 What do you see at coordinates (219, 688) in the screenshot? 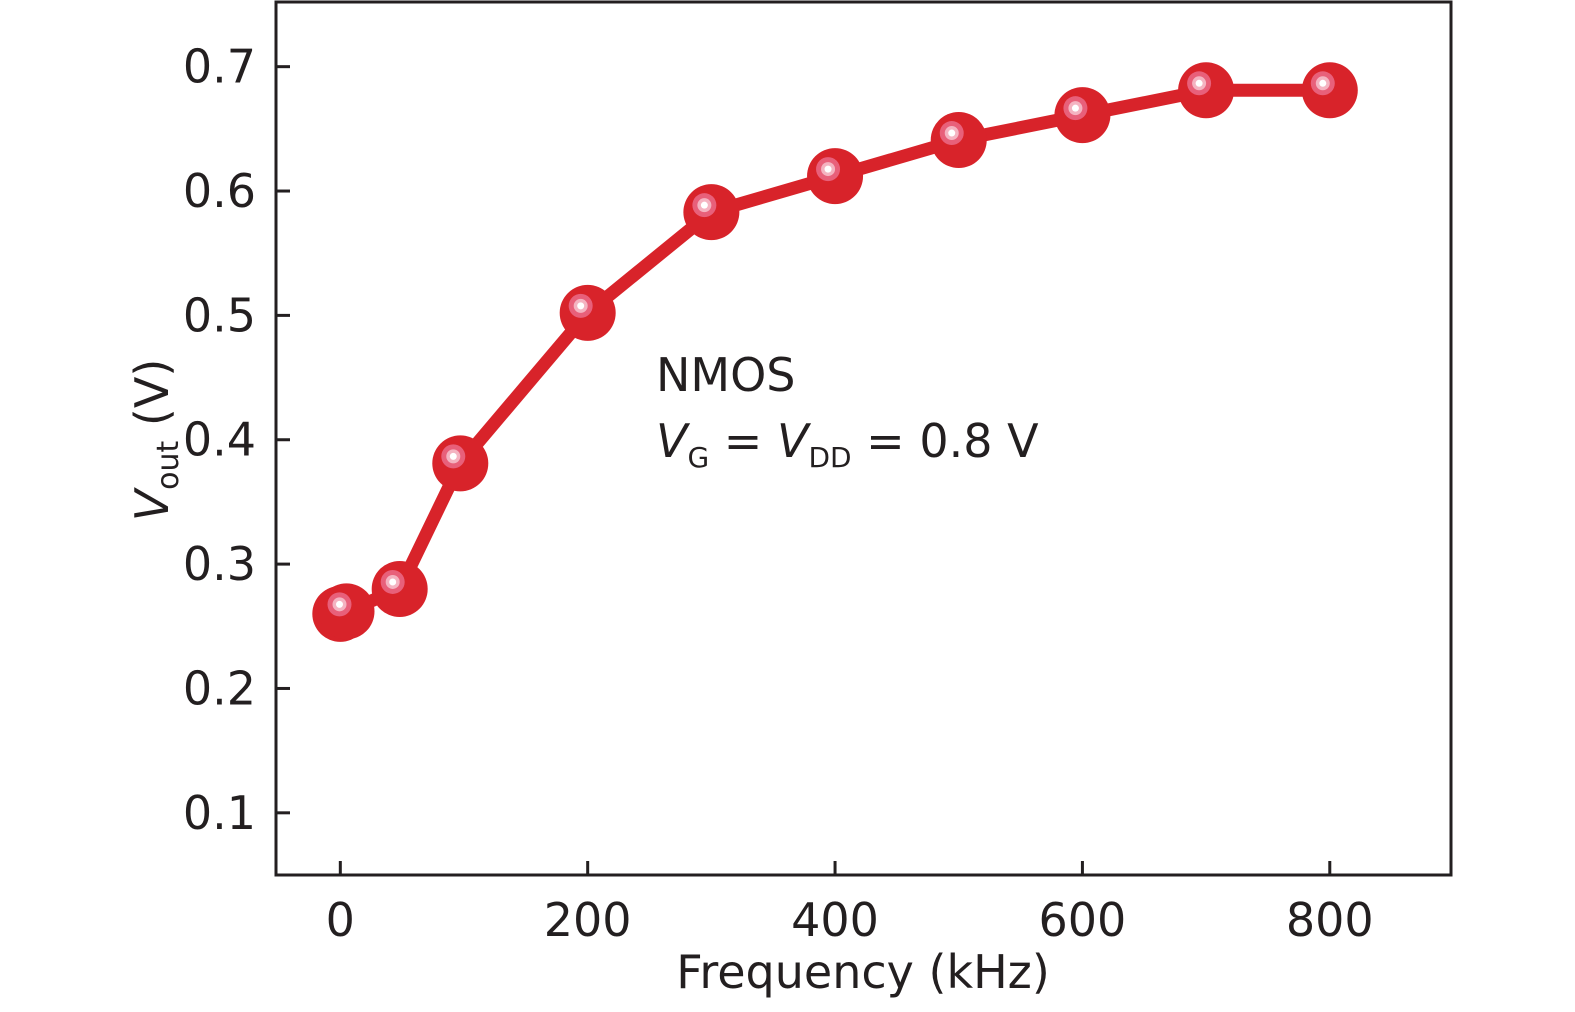
I see `y-tick-label: 0.2` at bounding box center [219, 688].